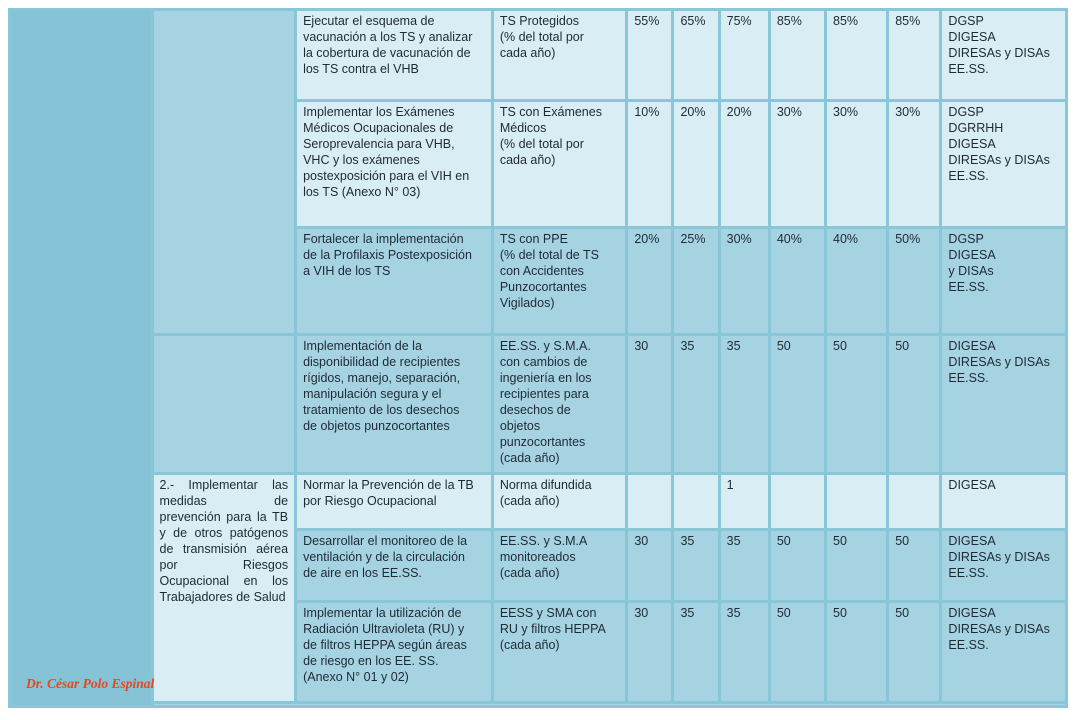 Image resolution: width=1080 pixels, height=720 pixels. I want to click on author-credit: Dr. César Polo Espinal, so click(90, 683).